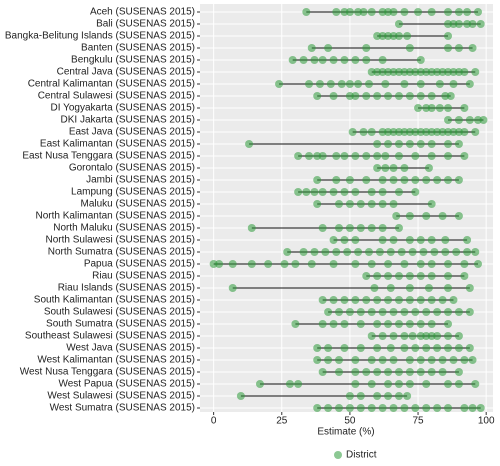 The height and width of the screenshot is (466, 500). I want to click on legend-key, so click(338, 455).